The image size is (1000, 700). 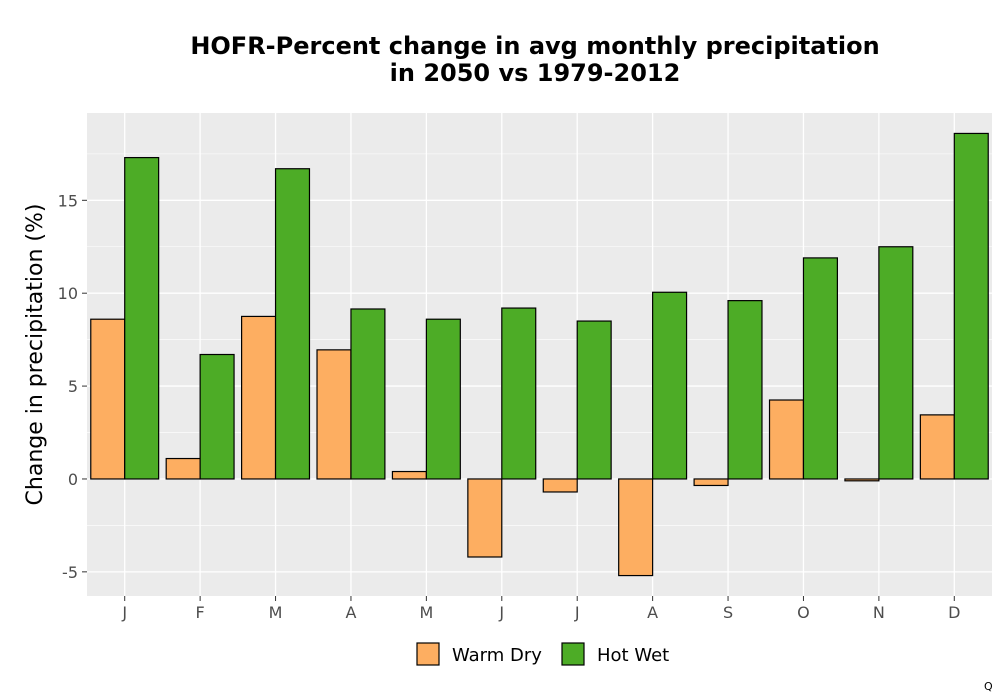 I want to click on y-axis-ticks: -5 0 5 10 15, so click(x=72, y=386).